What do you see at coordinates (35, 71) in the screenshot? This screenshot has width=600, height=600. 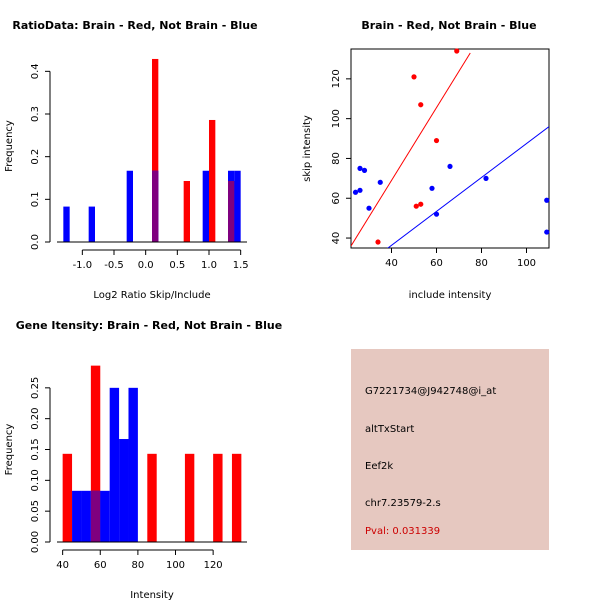 I see `chart1-y-tick-label-4: 0.4` at bounding box center [35, 71].